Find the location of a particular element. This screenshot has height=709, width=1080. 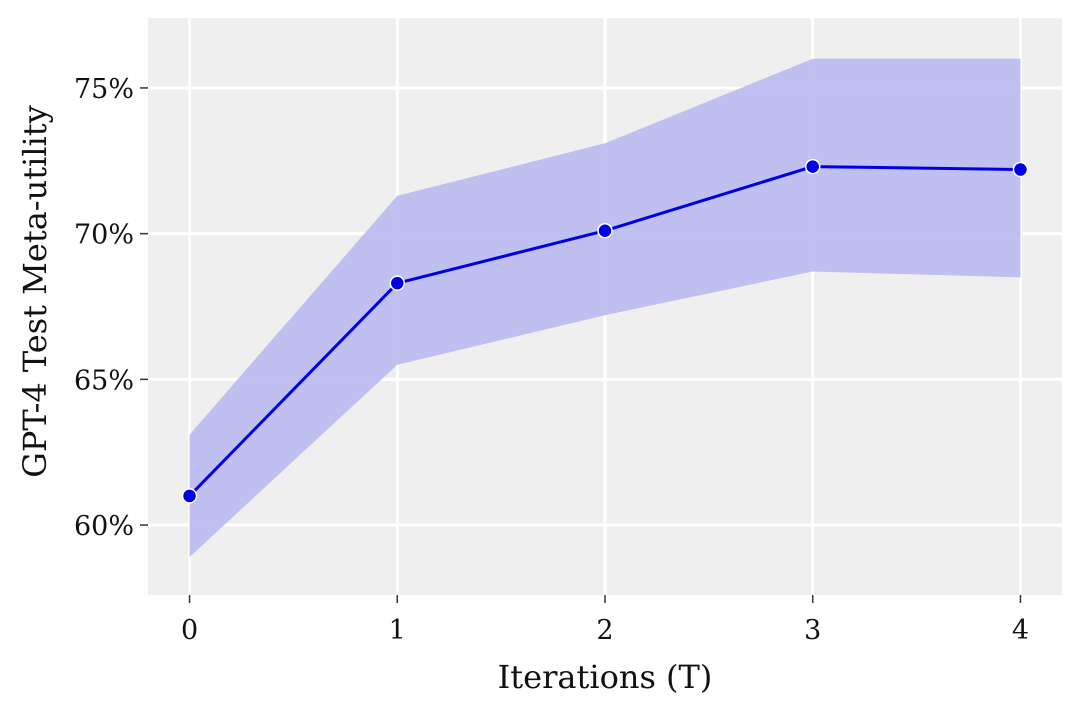

x-tick-label: 1 is located at coordinates (397, 630).